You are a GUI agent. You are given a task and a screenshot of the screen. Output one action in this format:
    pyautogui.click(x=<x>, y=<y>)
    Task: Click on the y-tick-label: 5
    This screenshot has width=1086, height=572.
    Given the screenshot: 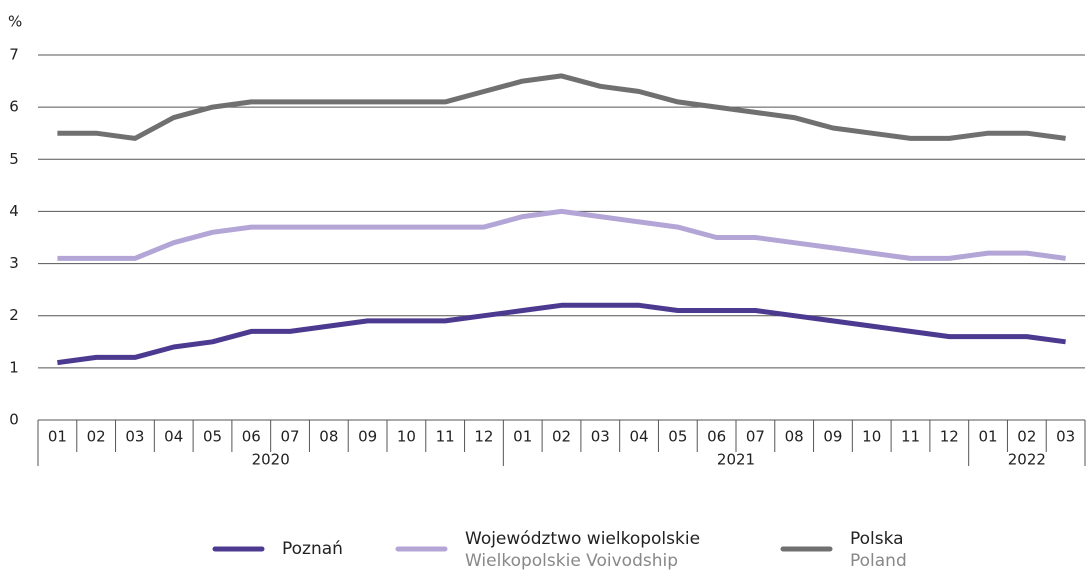 What is the action you would take?
    pyautogui.click(x=14, y=159)
    